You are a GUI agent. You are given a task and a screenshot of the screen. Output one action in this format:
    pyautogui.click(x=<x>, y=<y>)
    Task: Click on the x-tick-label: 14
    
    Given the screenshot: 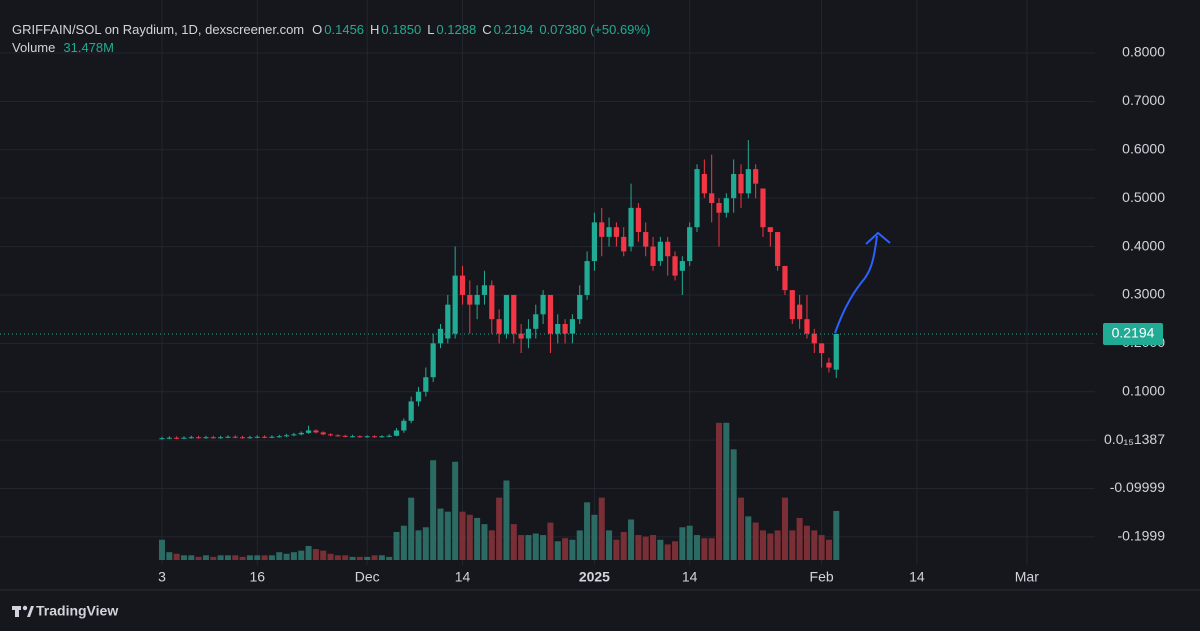 What is the action you would take?
    pyautogui.click(x=917, y=577)
    